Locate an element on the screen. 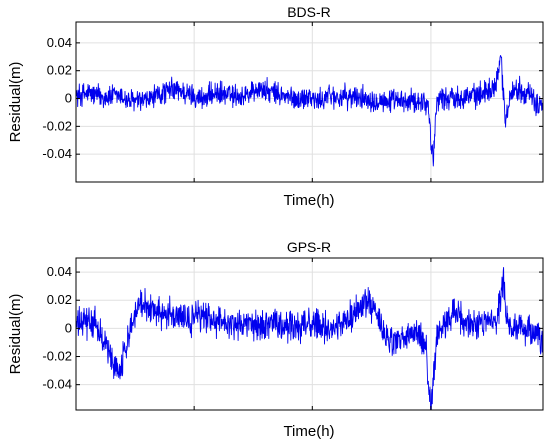 This screenshot has height=442, width=550. chart-title: GPS-R is located at coordinates (309, 247).